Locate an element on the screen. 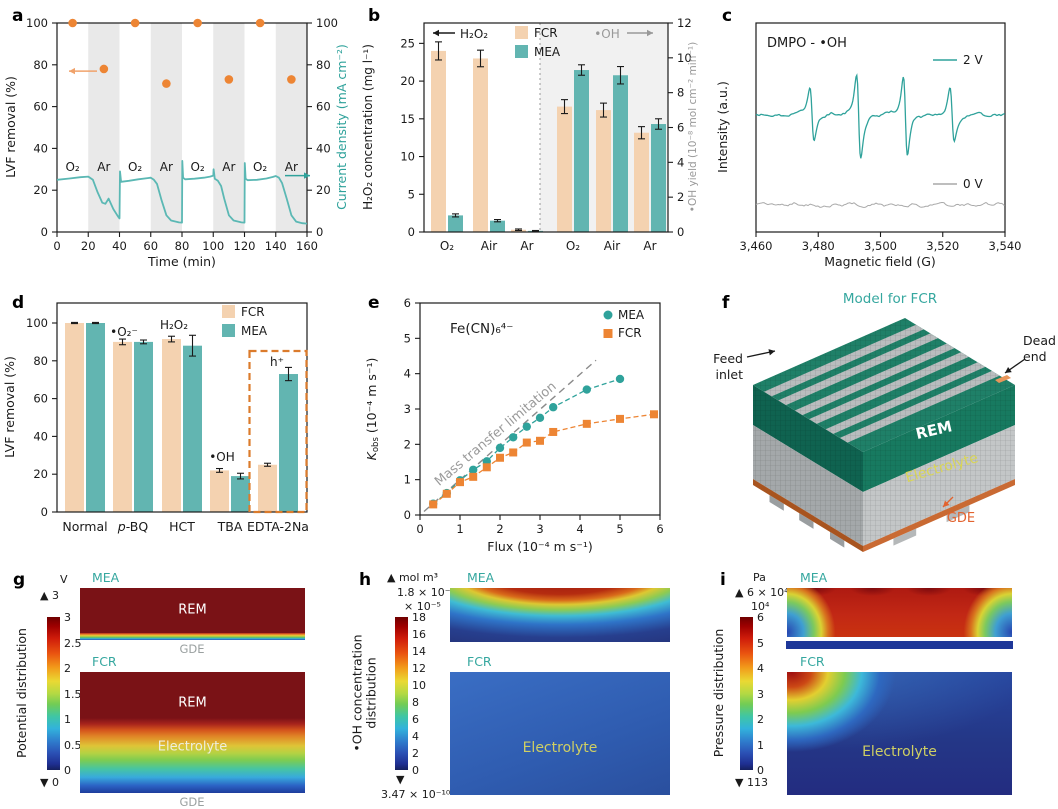 This screenshot has height=809, width=1058. category-label: EDTA-2Na is located at coordinates (278, 526).